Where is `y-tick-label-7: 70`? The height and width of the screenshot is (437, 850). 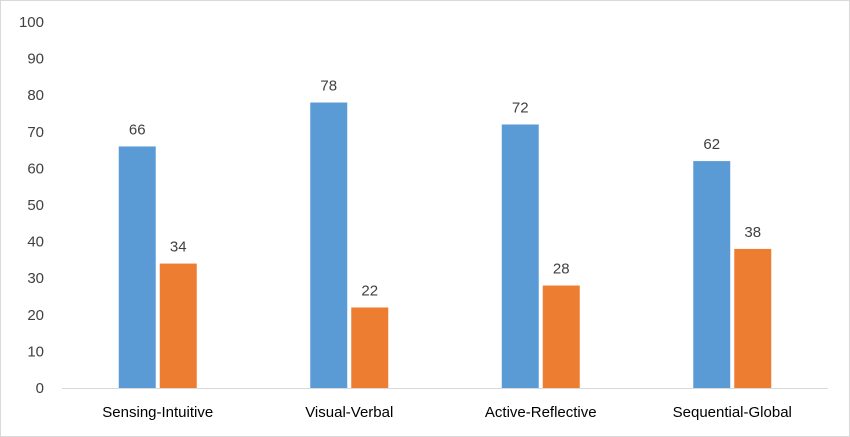 y-tick-label-7: 70 is located at coordinates (35, 132).